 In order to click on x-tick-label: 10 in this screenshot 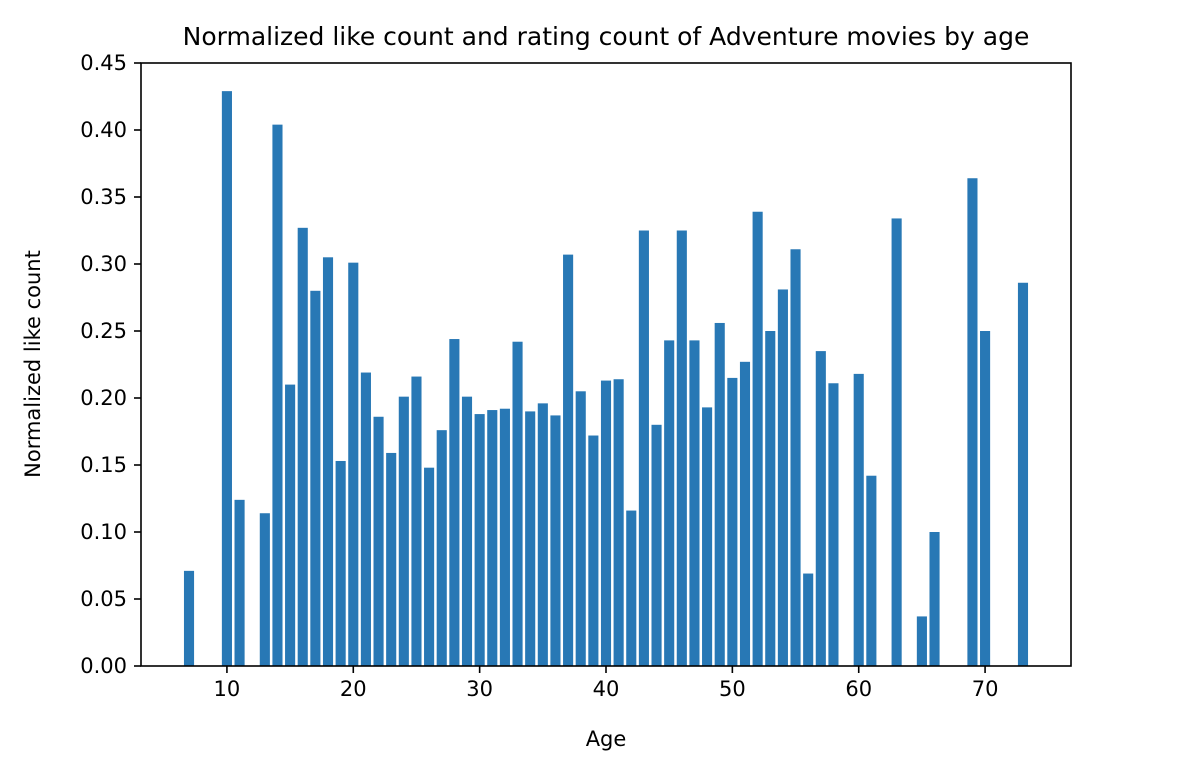, I will do `click(227, 689)`.